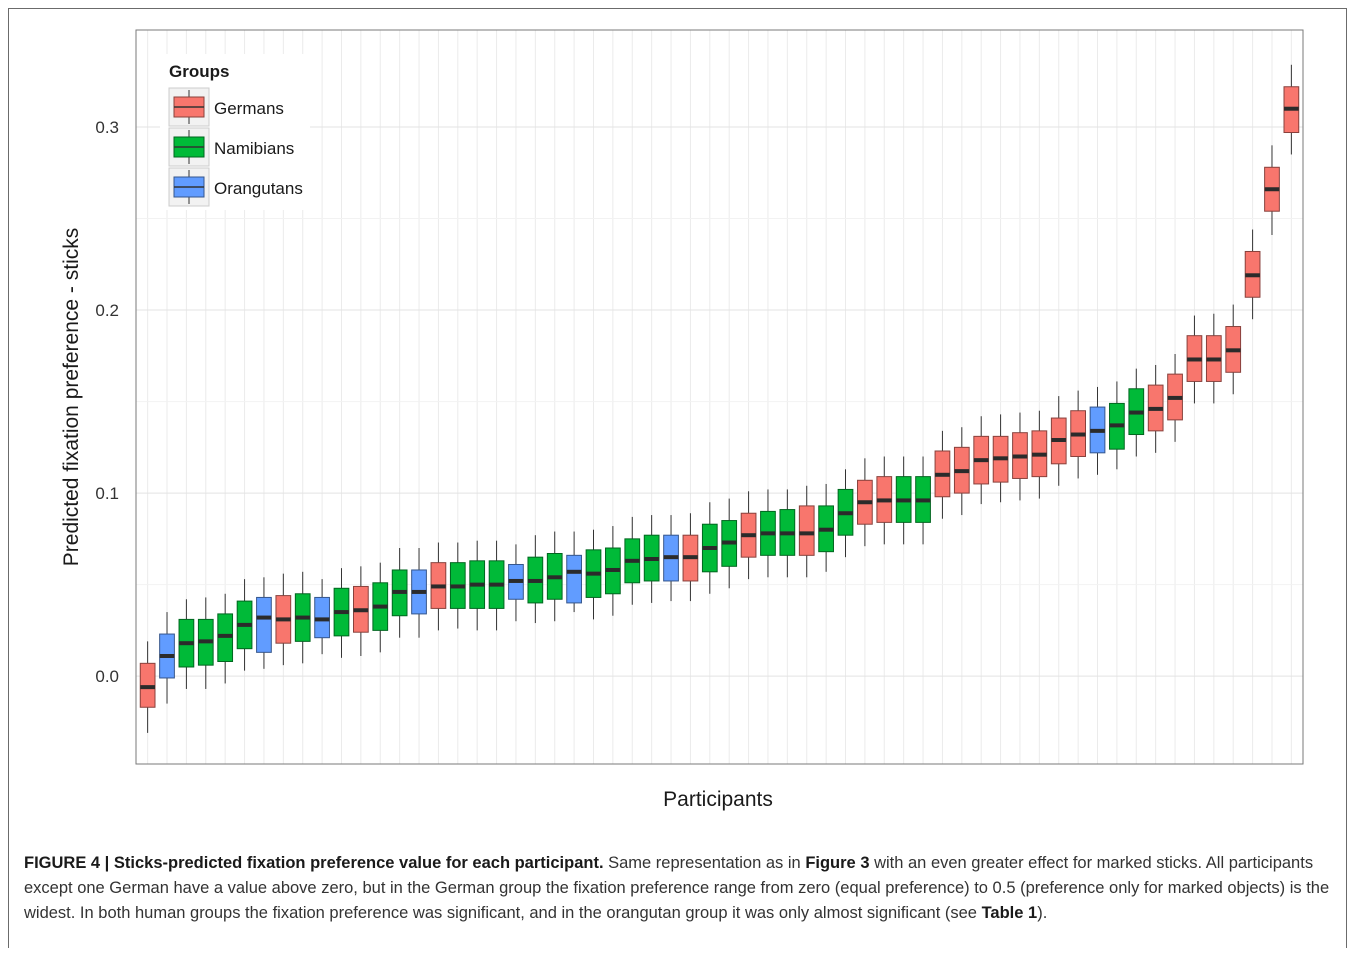 The height and width of the screenshot is (955, 1357). I want to click on legend-label-germans: Germans, so click(249, 108).